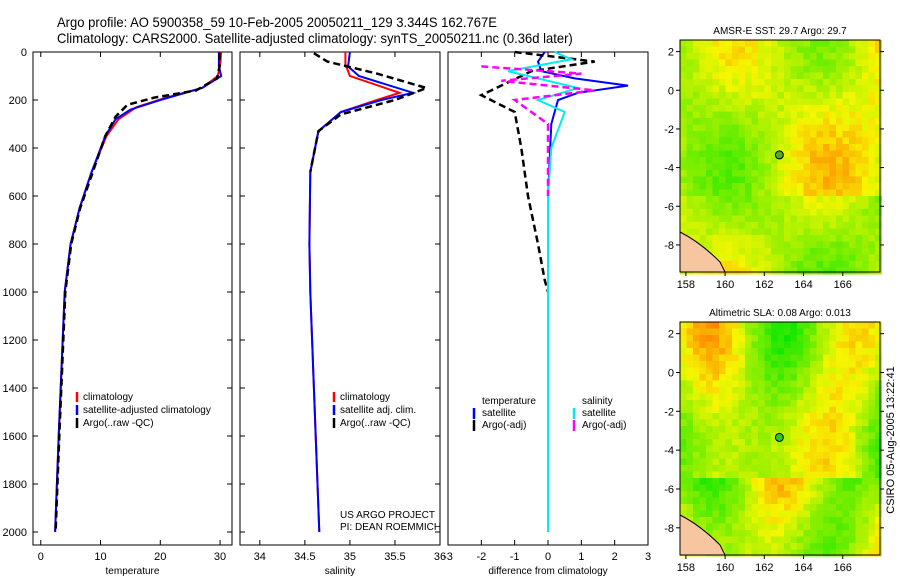 The image size is (900, 580). I want to click on map-title: AMSR-E SST: 29.7 Argo: 29.7, so click(780, 31).